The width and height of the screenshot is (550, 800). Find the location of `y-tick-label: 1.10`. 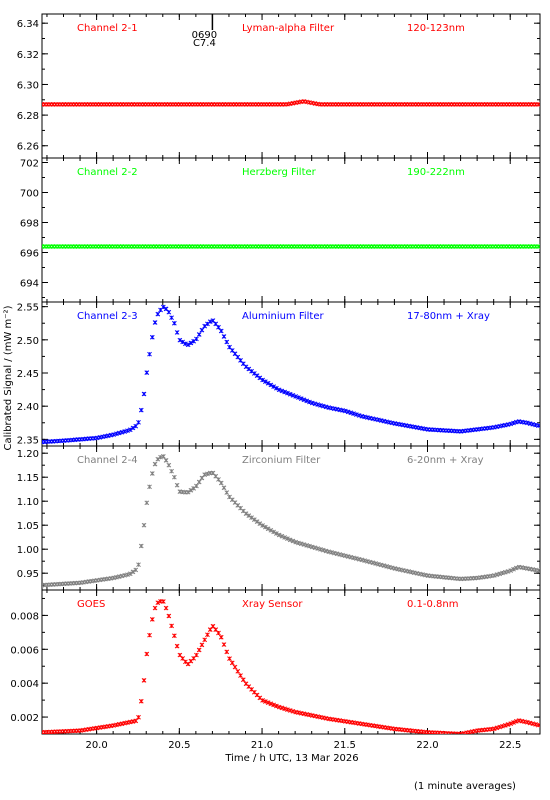

y-tick-label: 1.10 is located at coordinates (28, 502).